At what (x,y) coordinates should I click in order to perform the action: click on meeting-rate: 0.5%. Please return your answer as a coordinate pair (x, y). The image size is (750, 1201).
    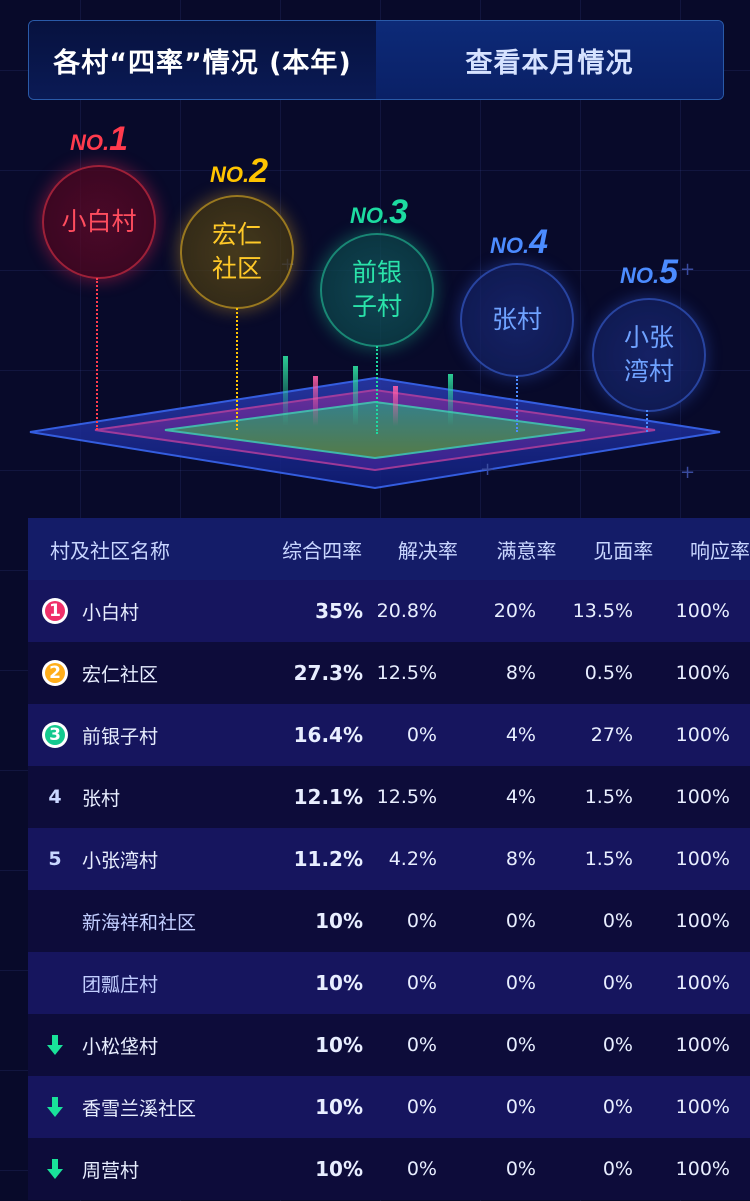
    Looking at the image, I should click on (608, 673).